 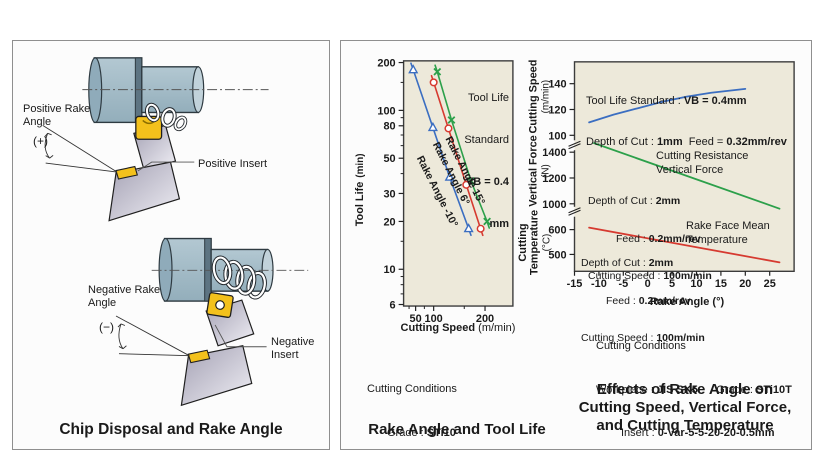 What do you see at coordinates (546, 171) in the screenshot?
I see `force-y-axis-unit: (N)` at bounding box center [546, 171].